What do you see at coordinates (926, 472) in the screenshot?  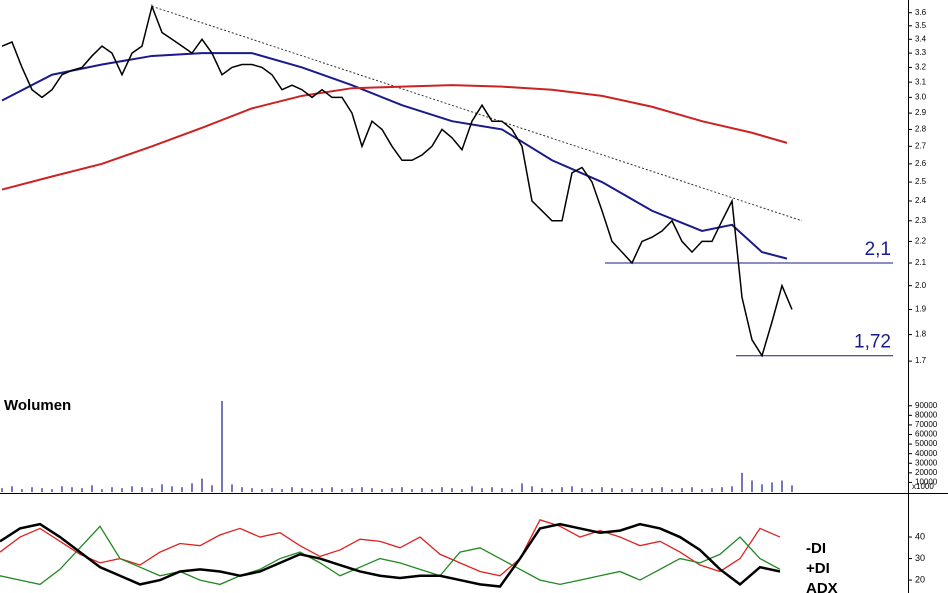 I see `y-tick-label: 20000` at bounding box center [926, 472].